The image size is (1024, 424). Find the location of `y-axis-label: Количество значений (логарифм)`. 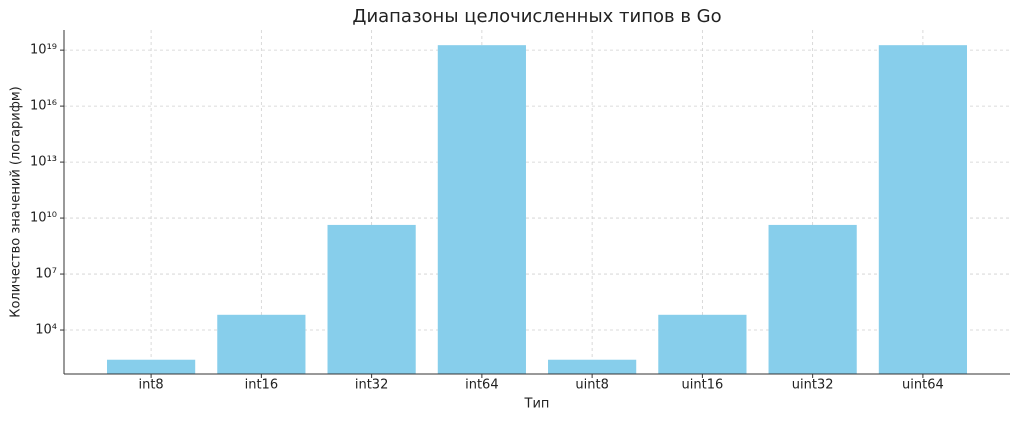

y-axis-label: Количество значений (логарифм) is located at coordinates (16, 202).